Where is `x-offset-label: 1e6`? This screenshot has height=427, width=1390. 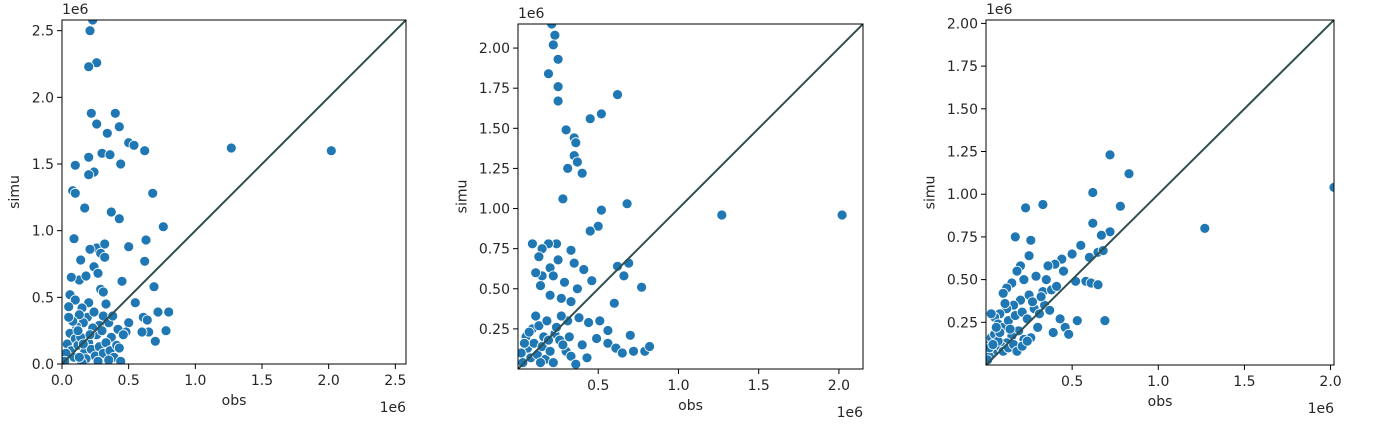 x-offset-label: 1e6 is located at coordinates (1321, 409).